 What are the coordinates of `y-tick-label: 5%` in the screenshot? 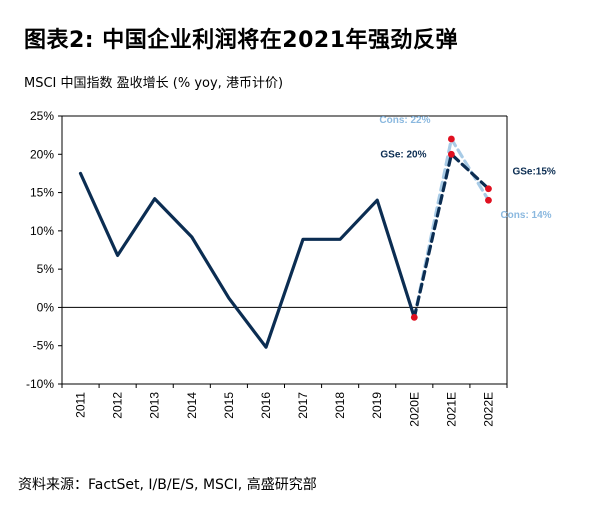 It's located at (46, 269).